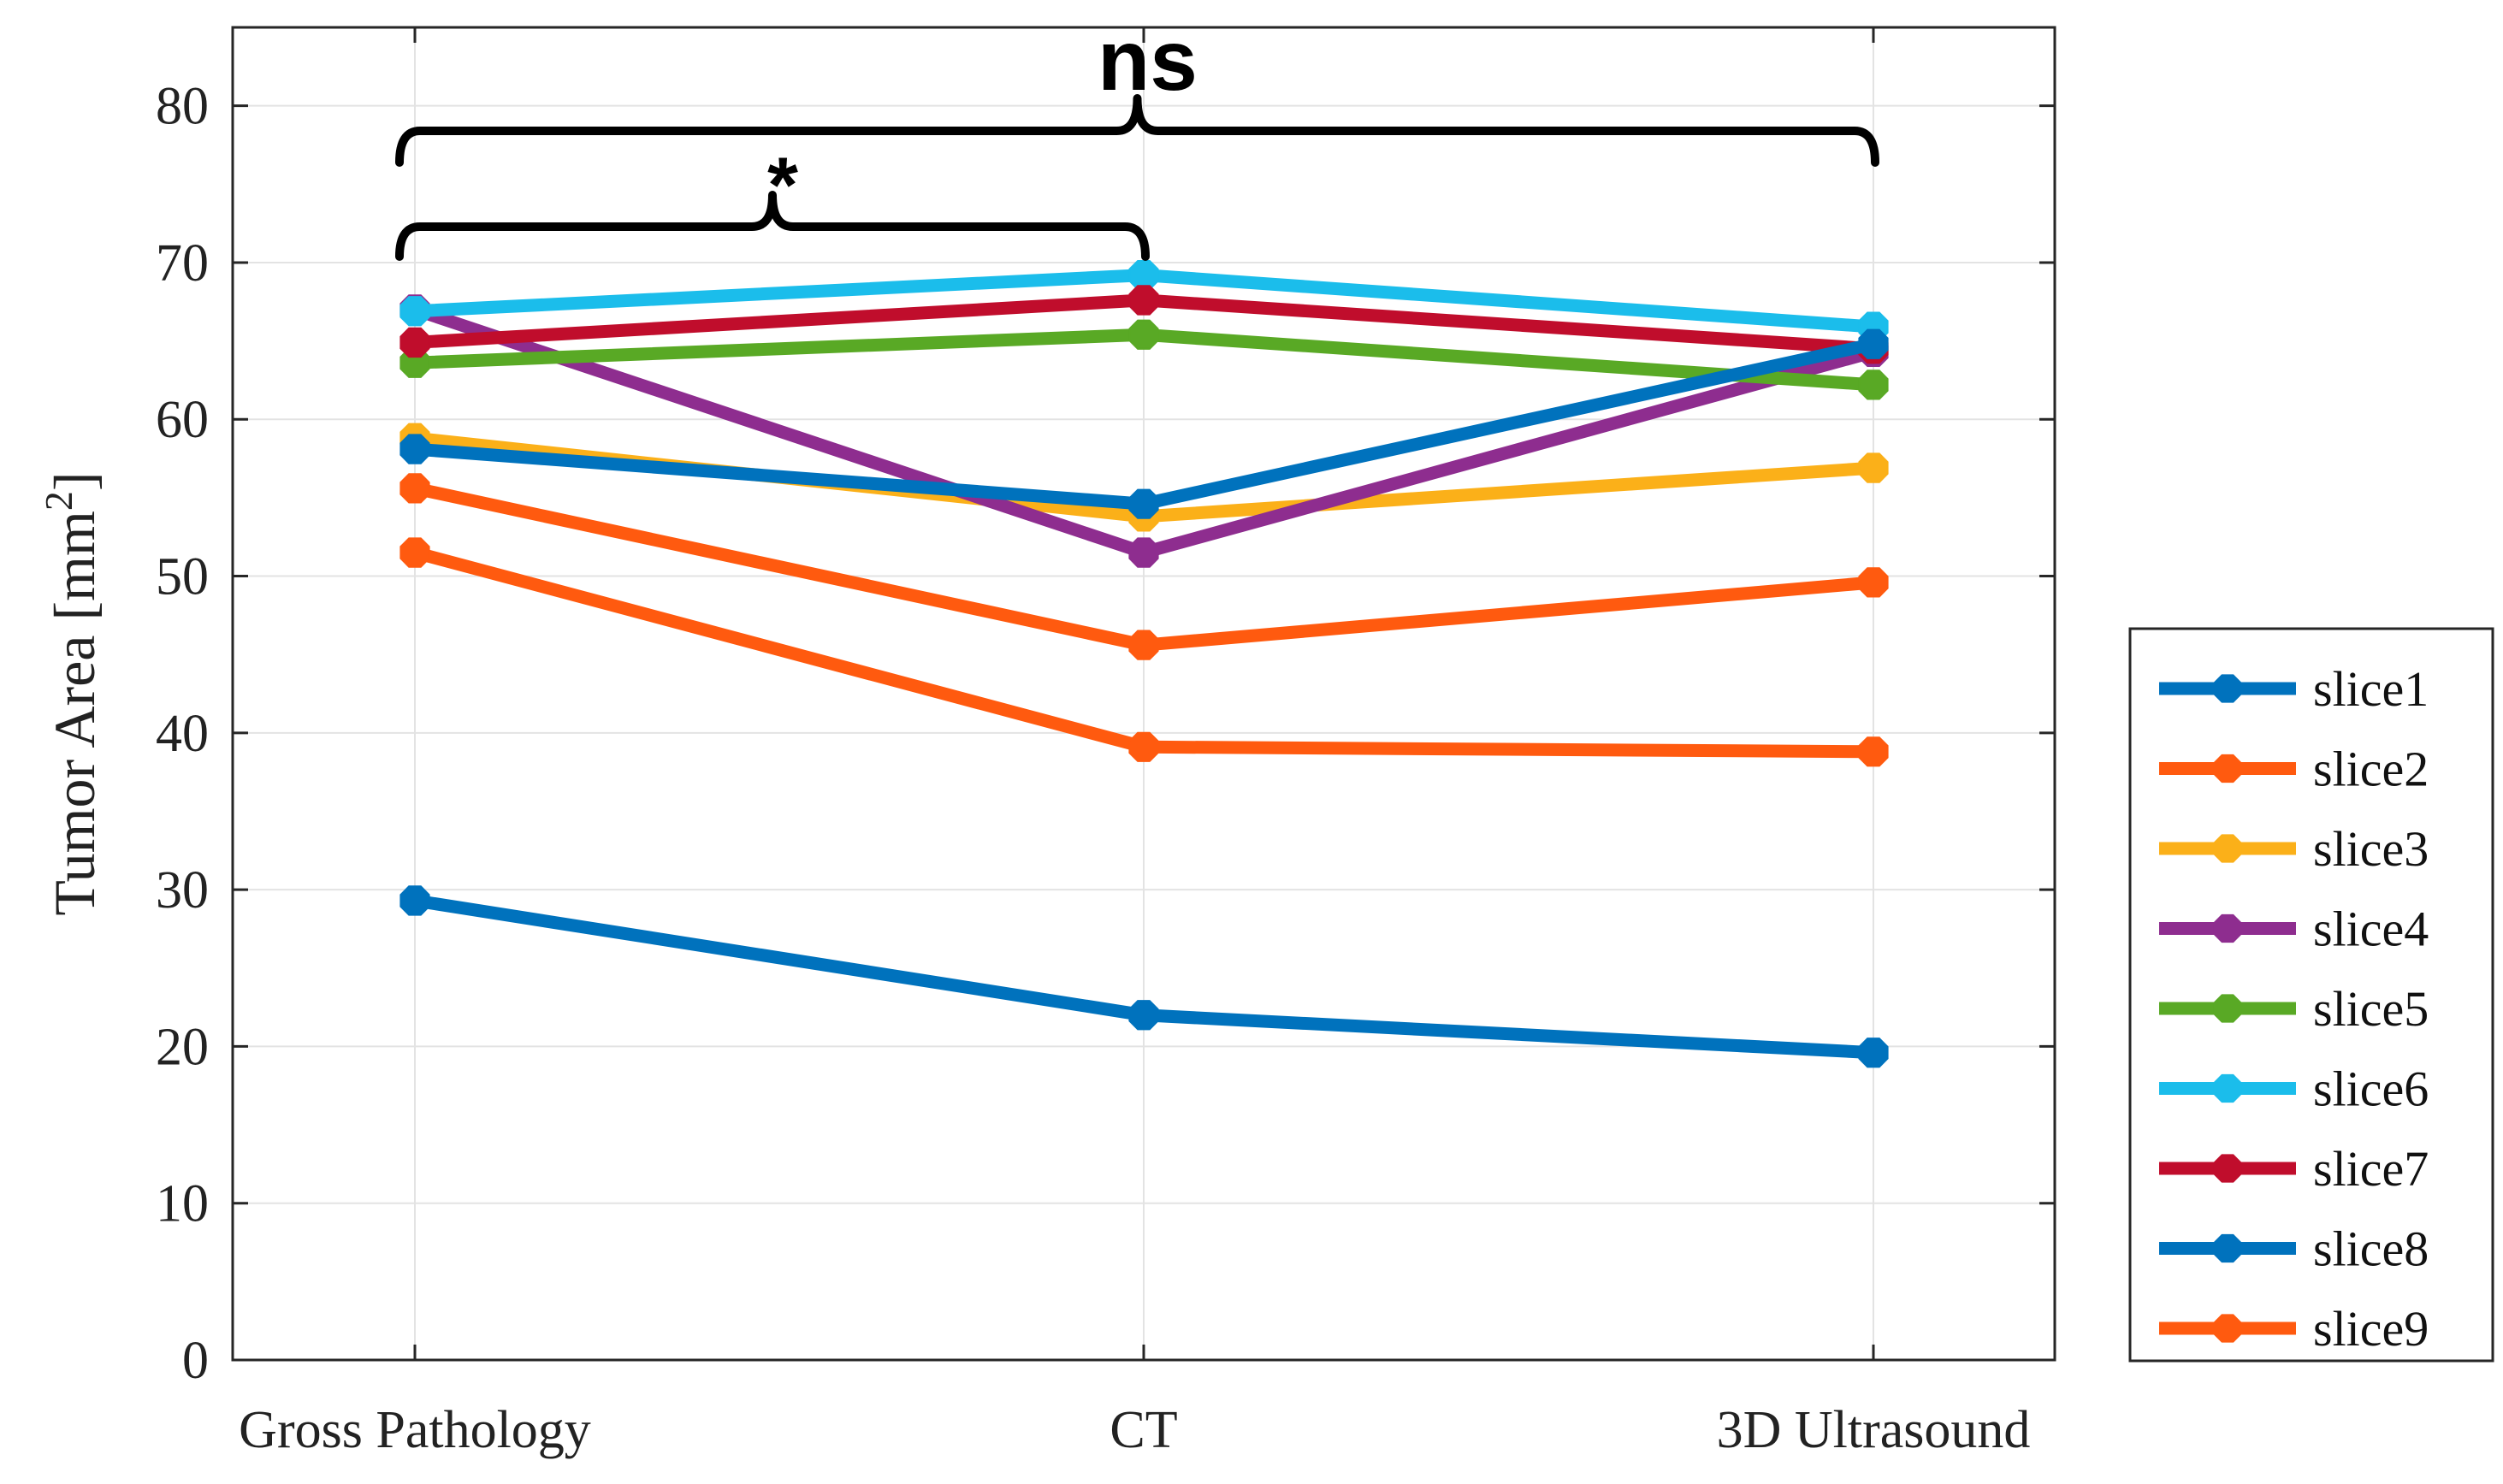 The image size is (2503, 1484). I want to click on legend-label-slice2: slice2, so click(2371, 769).